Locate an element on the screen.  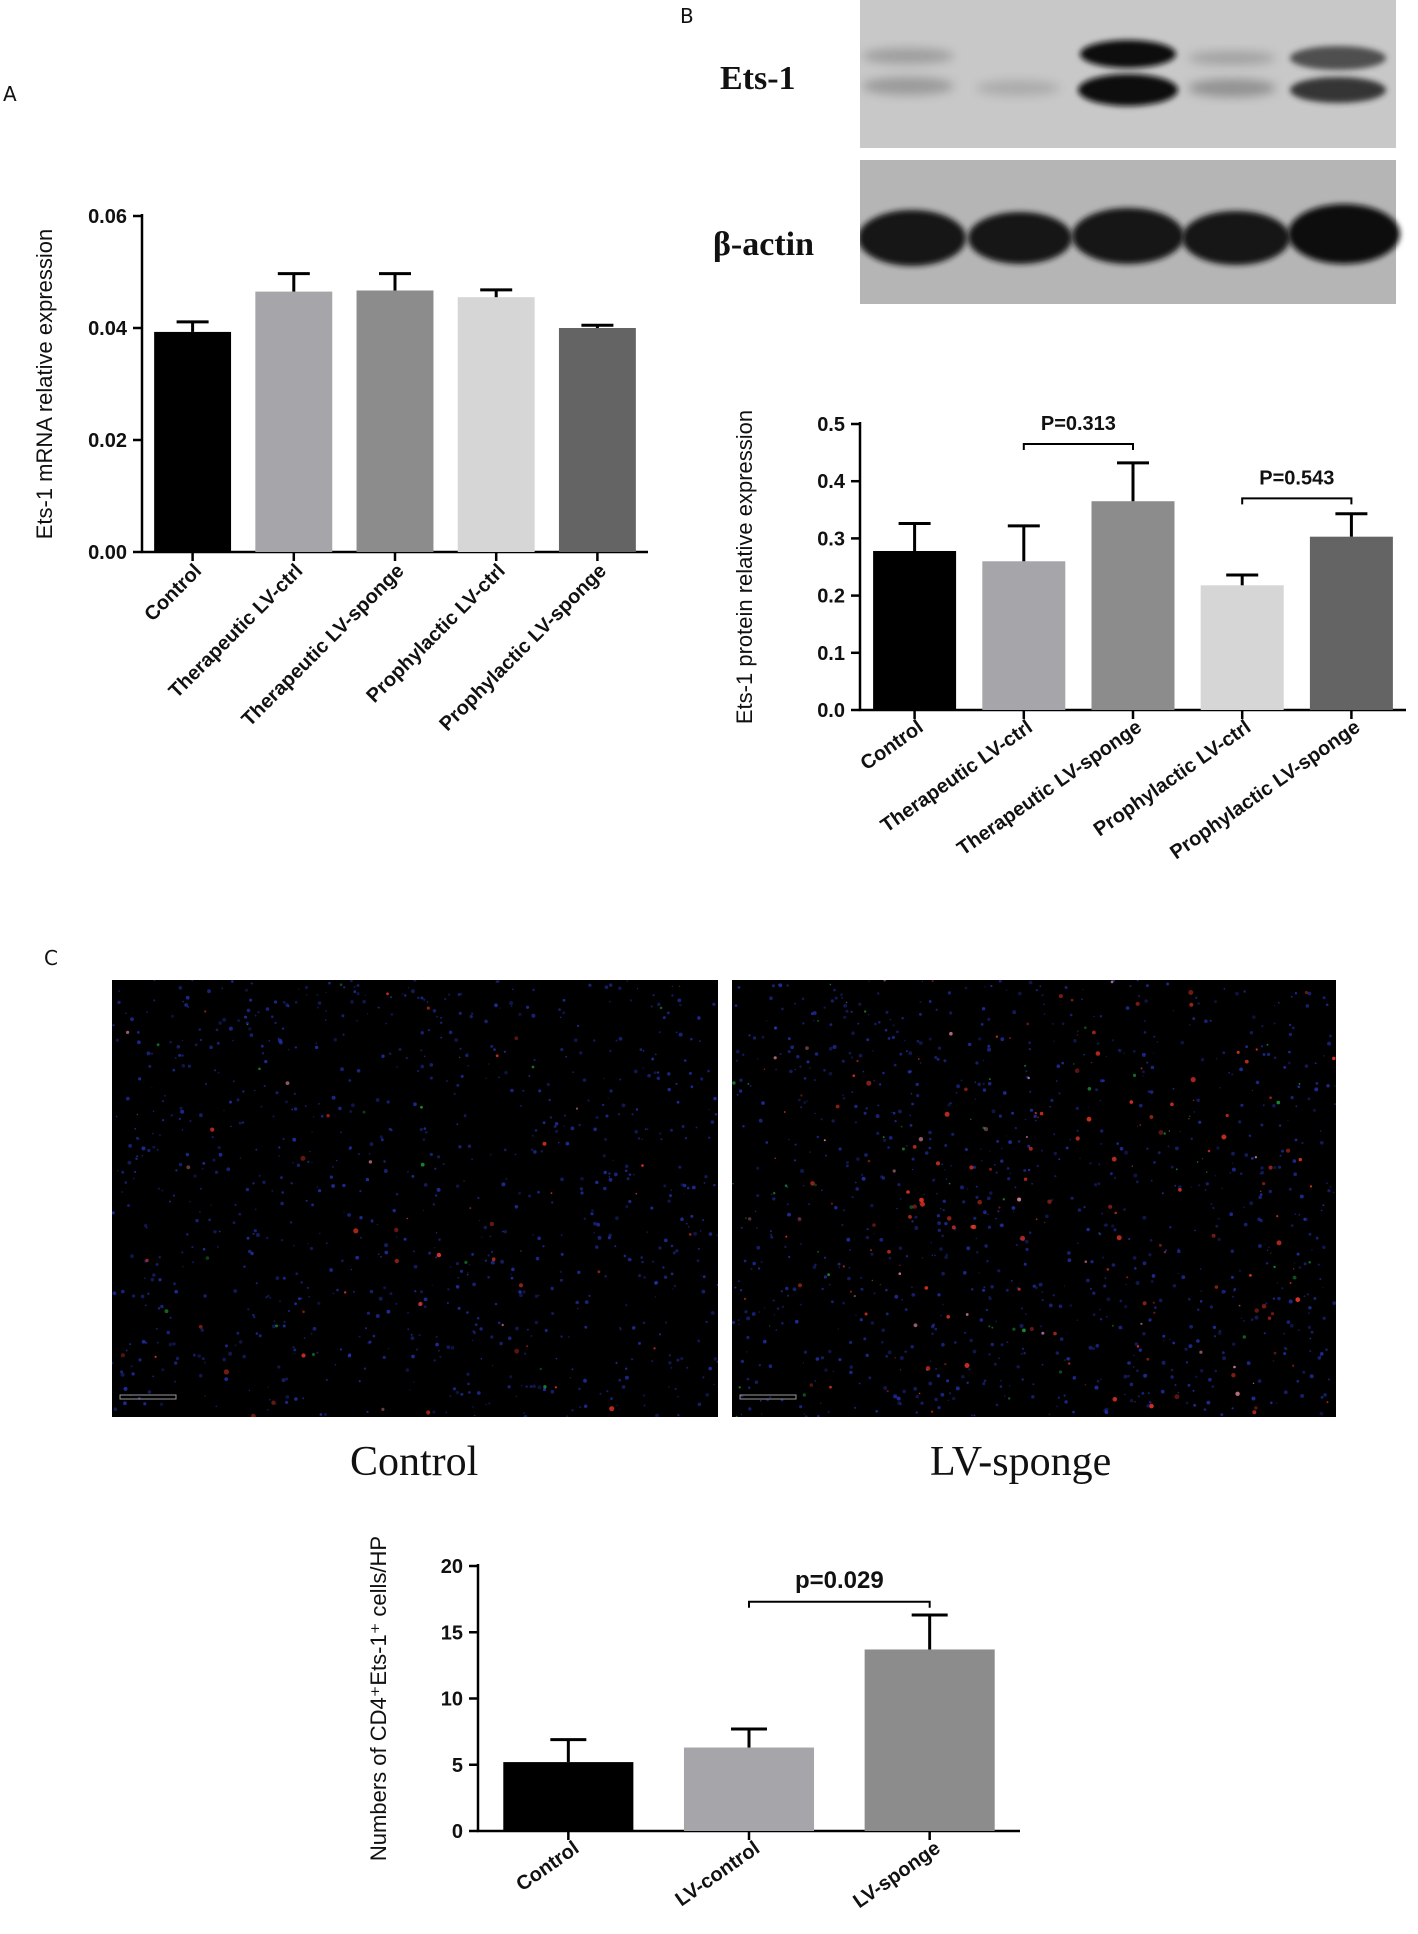
significance-label: p=0.029 is located at coordinates (839, 1580).